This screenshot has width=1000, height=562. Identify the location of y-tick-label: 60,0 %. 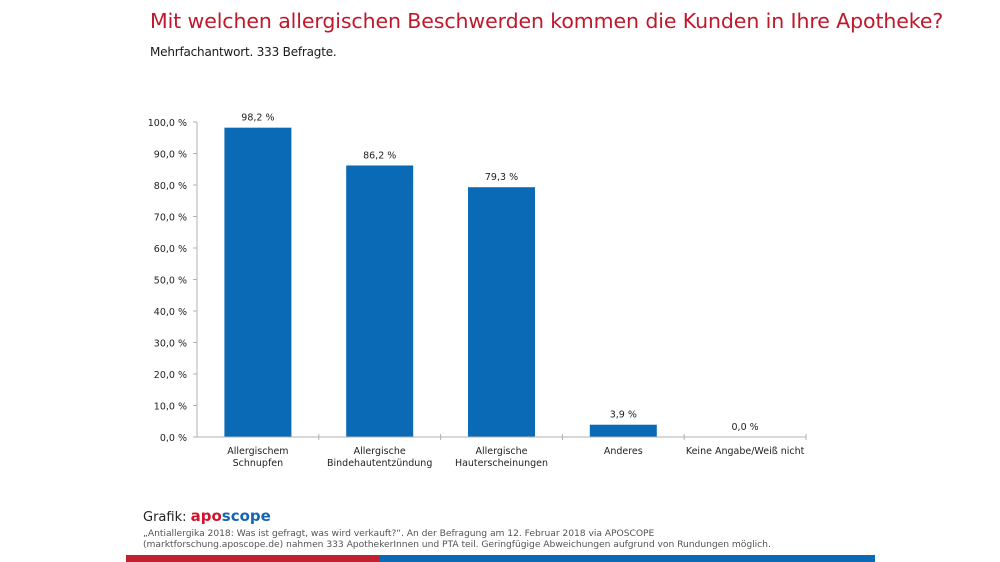
(170, 249).